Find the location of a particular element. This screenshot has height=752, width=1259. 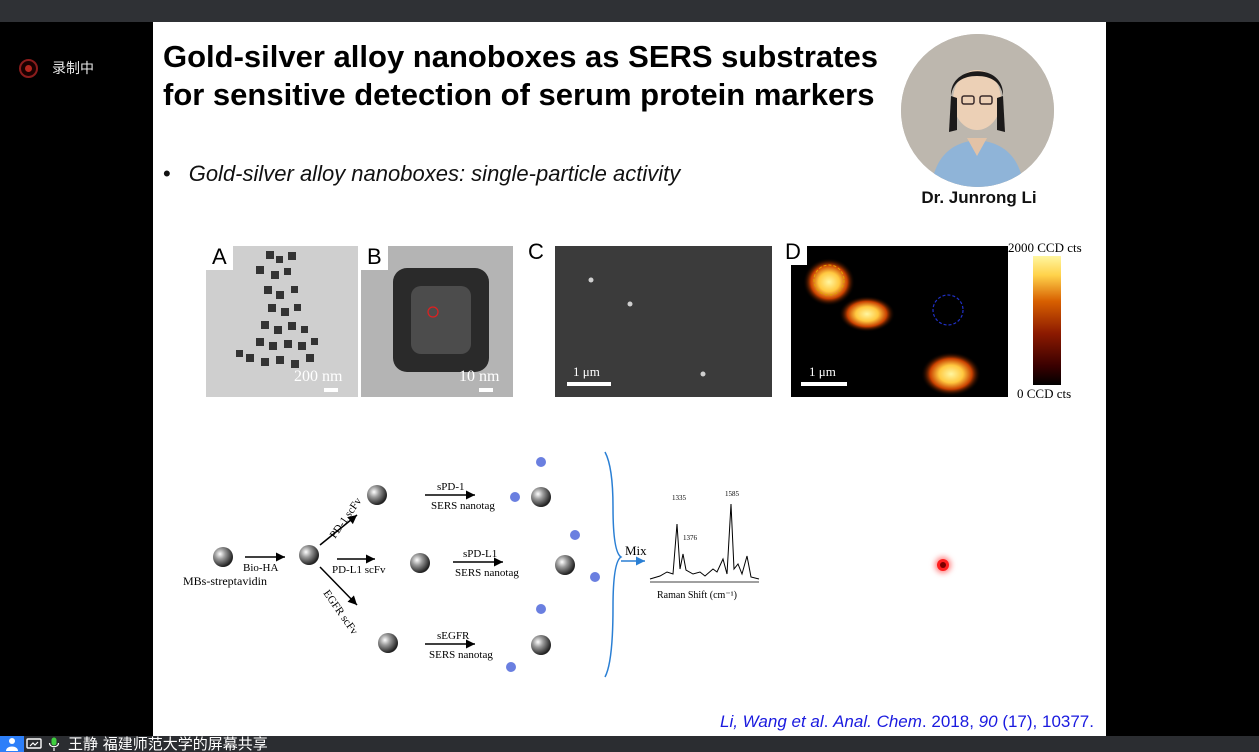

scale-label-b: 10 nm is located at coordinates (479, 376).